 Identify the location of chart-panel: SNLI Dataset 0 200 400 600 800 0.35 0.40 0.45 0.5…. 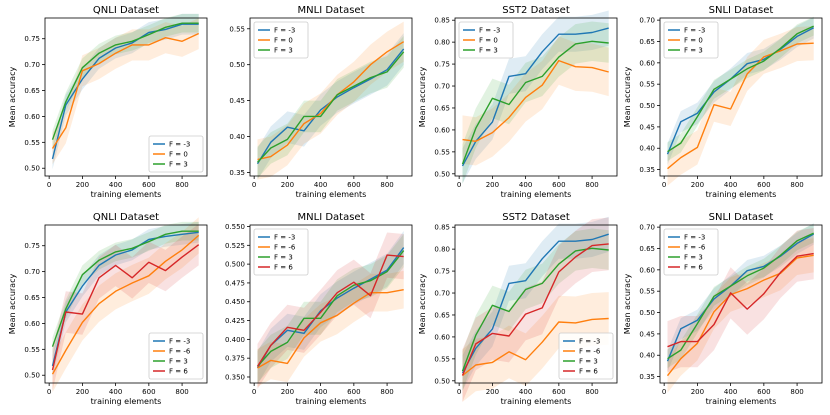
(723, 102).